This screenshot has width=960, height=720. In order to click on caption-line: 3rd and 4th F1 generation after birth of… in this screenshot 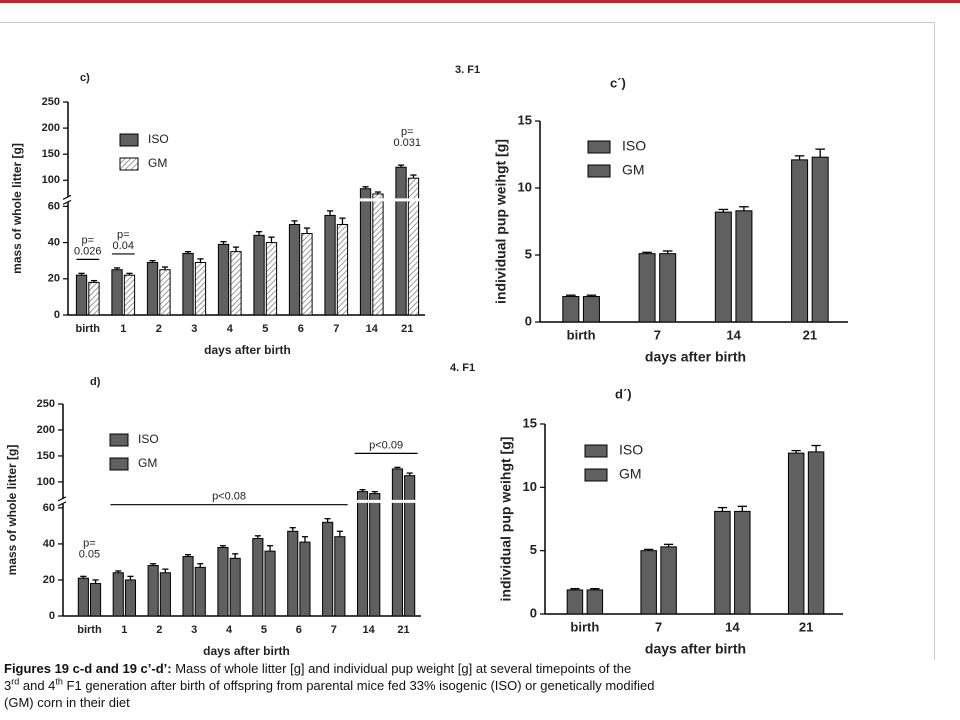, I will do `click(329, 685)`.